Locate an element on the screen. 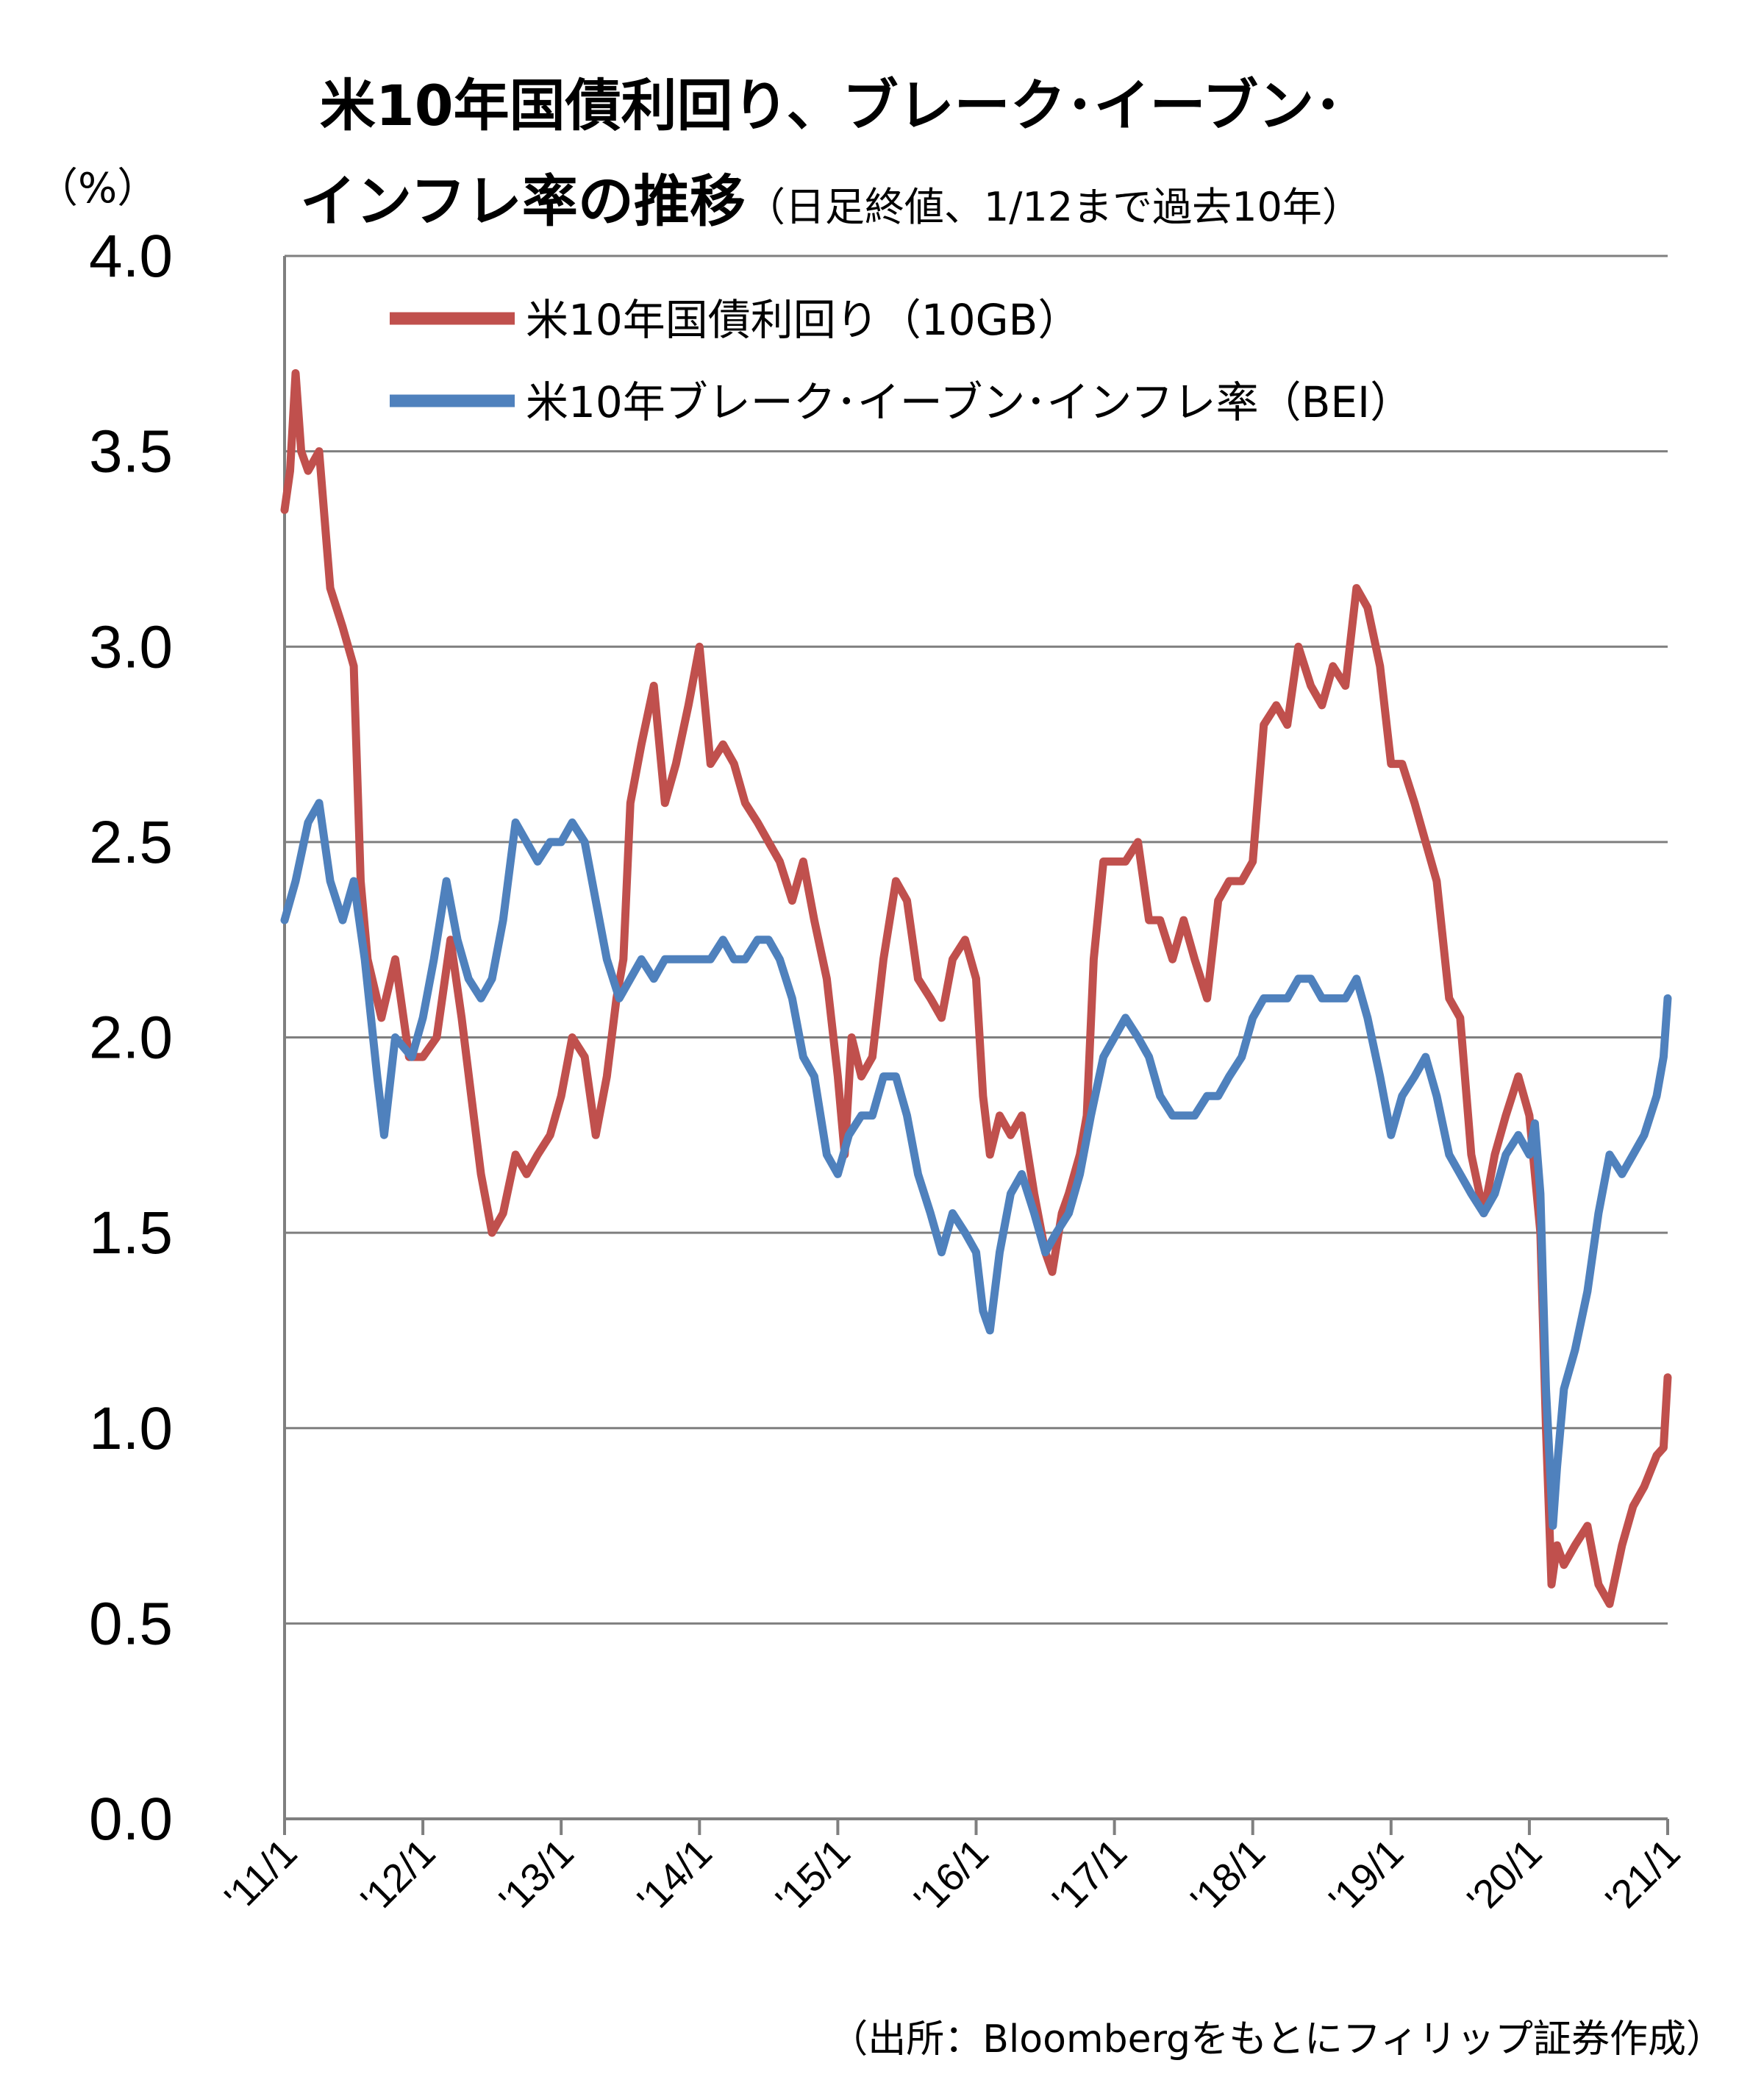 The height and width of the screenshot is (2077, 1764). chart-title-line2-group: インフレ率の推移（日足終値、1/12まで過去10年） is located at coordinates (831, 201).